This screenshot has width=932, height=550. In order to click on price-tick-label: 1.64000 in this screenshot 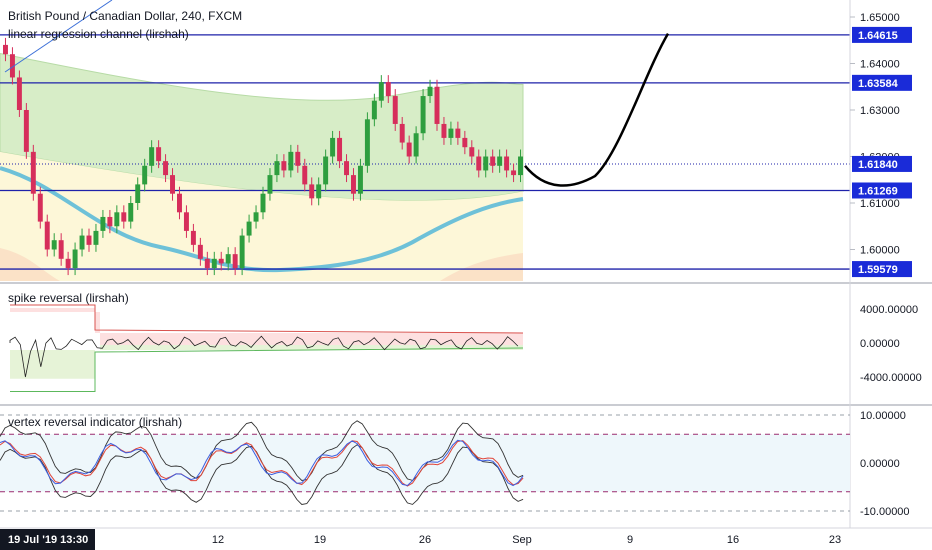, I will do `click(880, 65)`.